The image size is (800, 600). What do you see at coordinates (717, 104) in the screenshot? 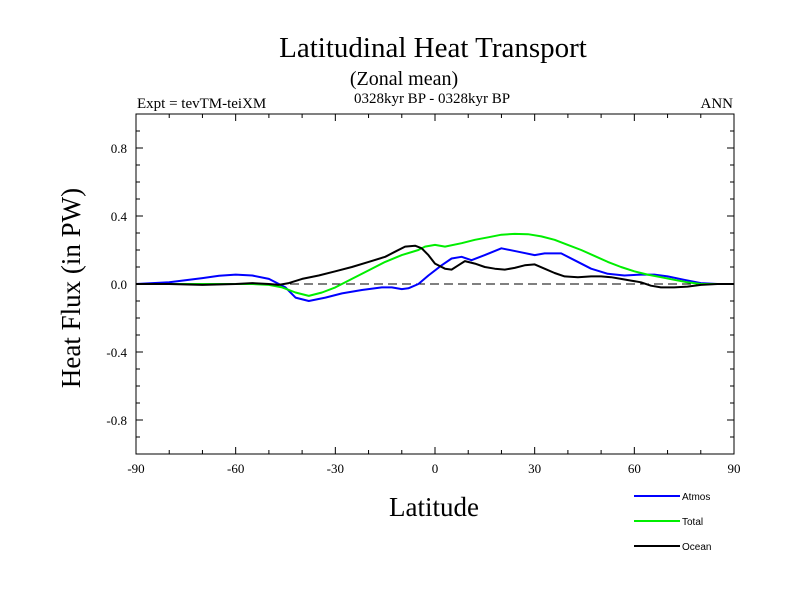
I see `season-label: ANN` at bounding box center [717, 104].